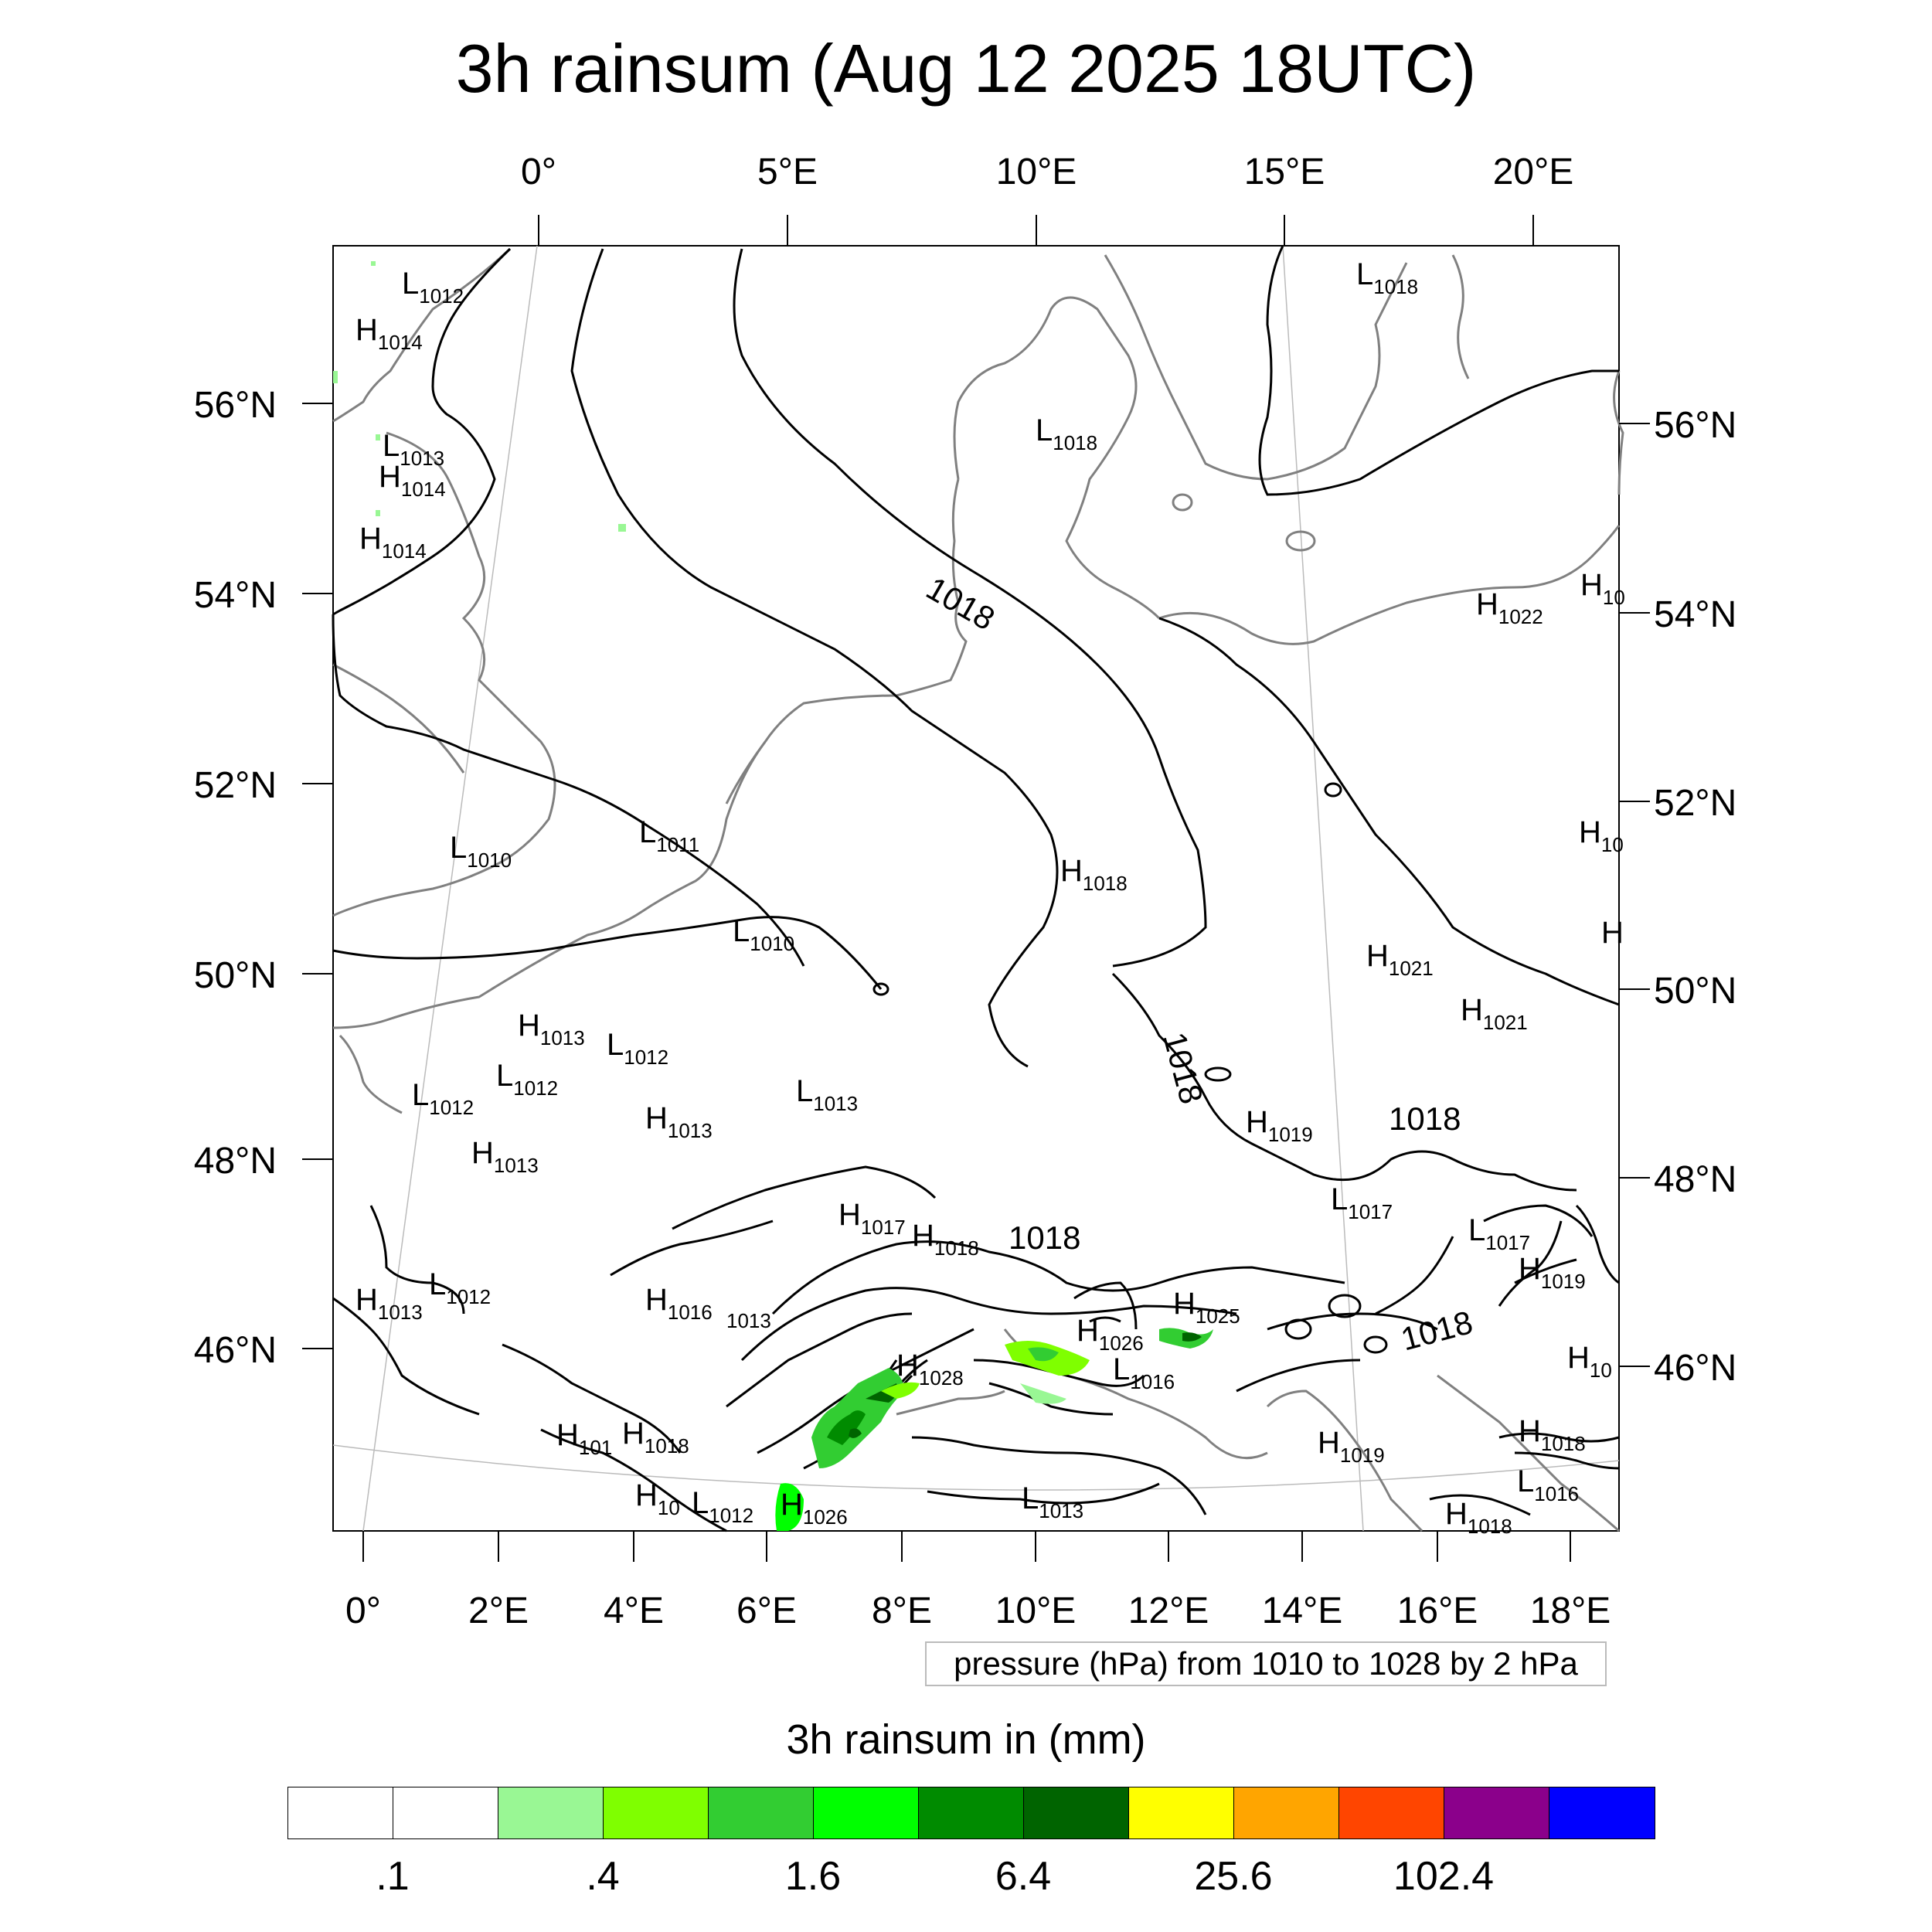  What do you see at coordinates (1695, 897) in the screenshot?
I see `right-lat-labels: 56°N 54°N 52°N 50°N 48°N 46°N` at bounding box center [1695, 897].